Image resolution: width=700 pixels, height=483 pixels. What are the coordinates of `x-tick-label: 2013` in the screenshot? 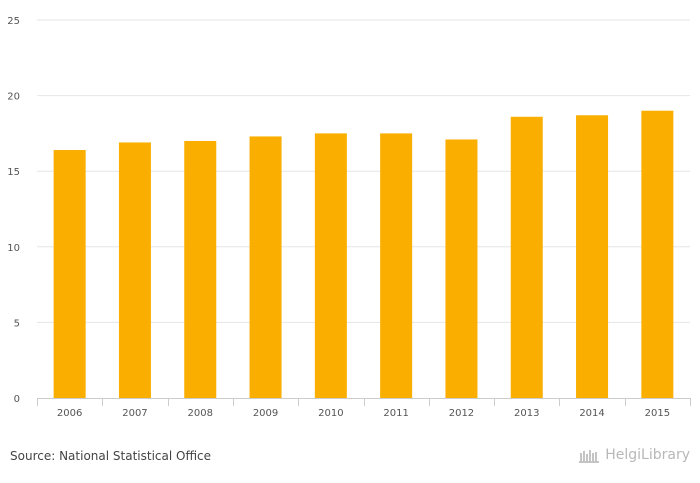 It's located at (526, 413).